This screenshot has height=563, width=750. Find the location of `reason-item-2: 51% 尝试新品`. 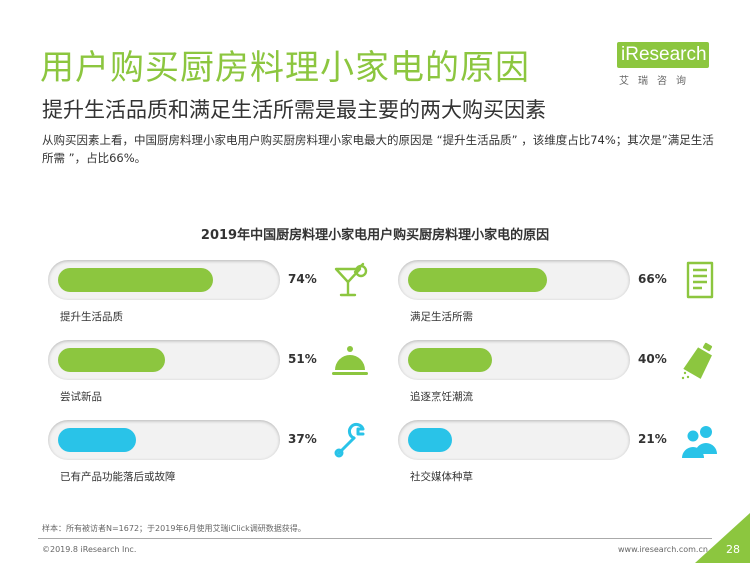

reason-item-2: 51% 尝试新品 is located at coordinates (213, 375).